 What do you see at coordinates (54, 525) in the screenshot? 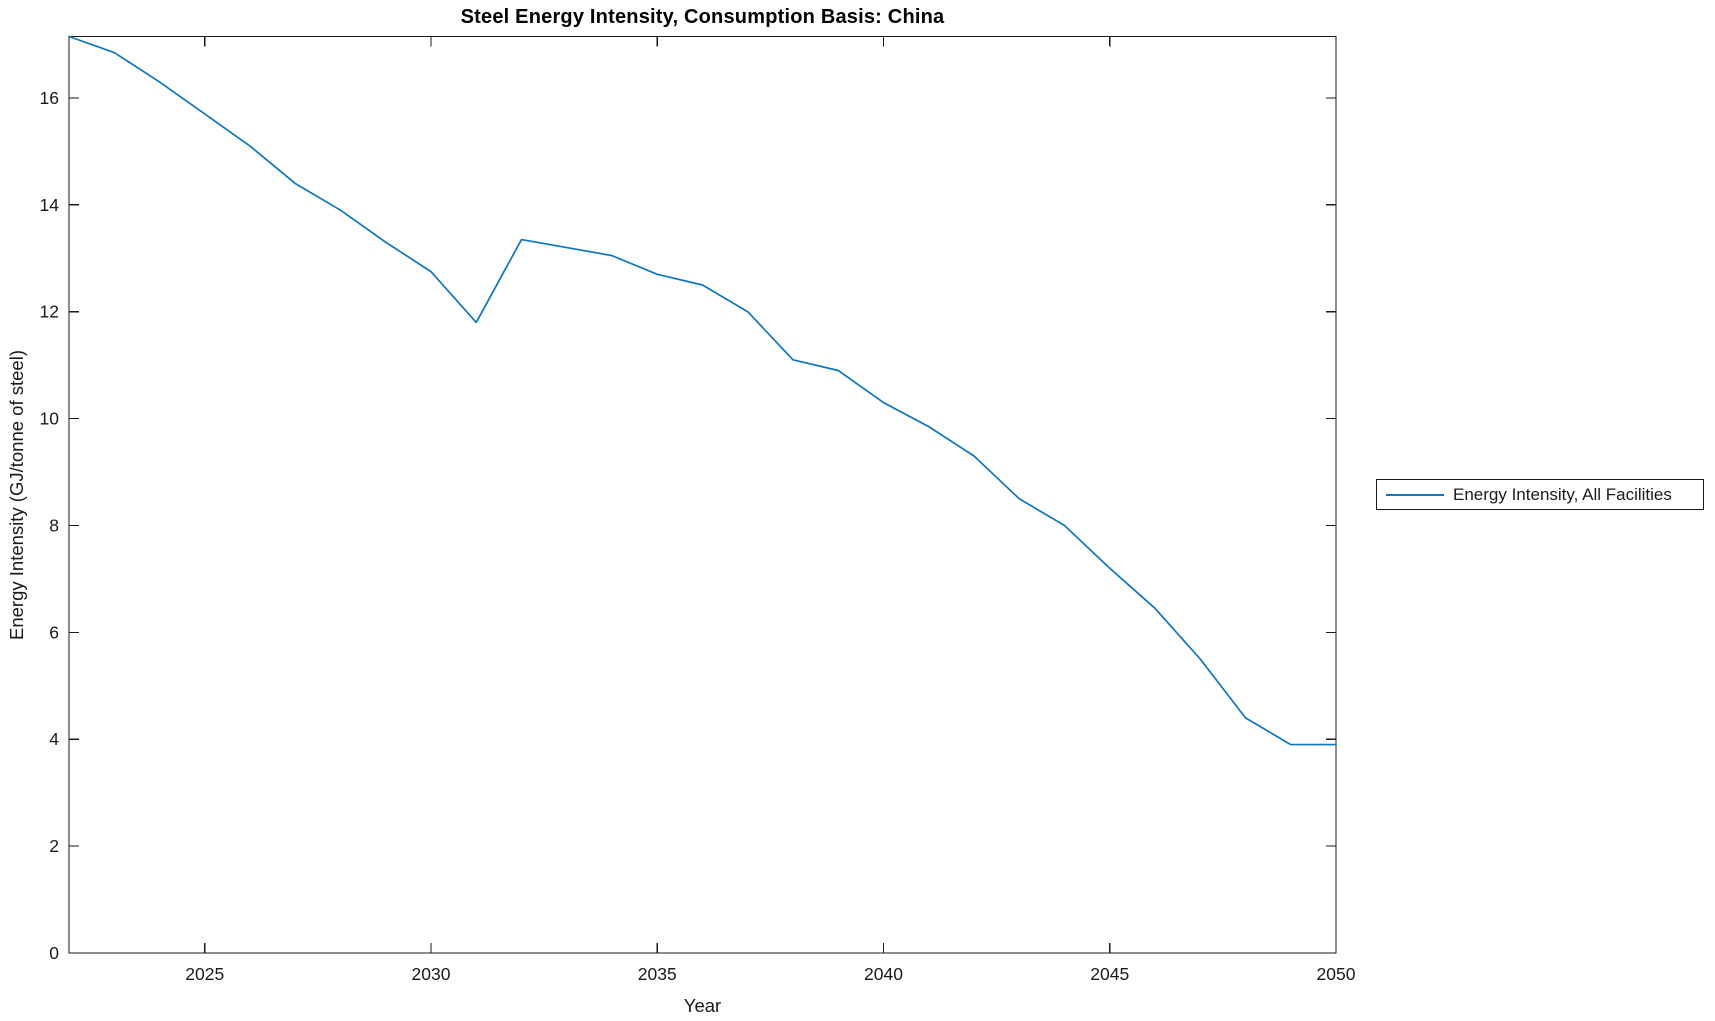
I see `y-tick-label: 8` at bounding box center [54, 525].